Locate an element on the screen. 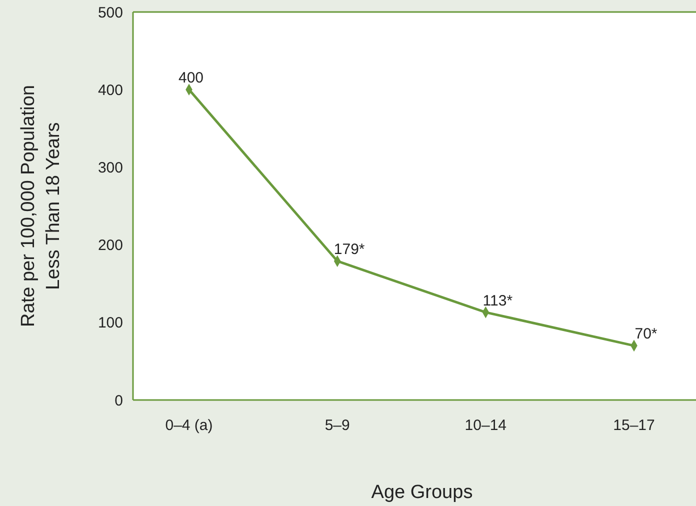  y-tick-label: 200 is located at coordinates (110, 245).